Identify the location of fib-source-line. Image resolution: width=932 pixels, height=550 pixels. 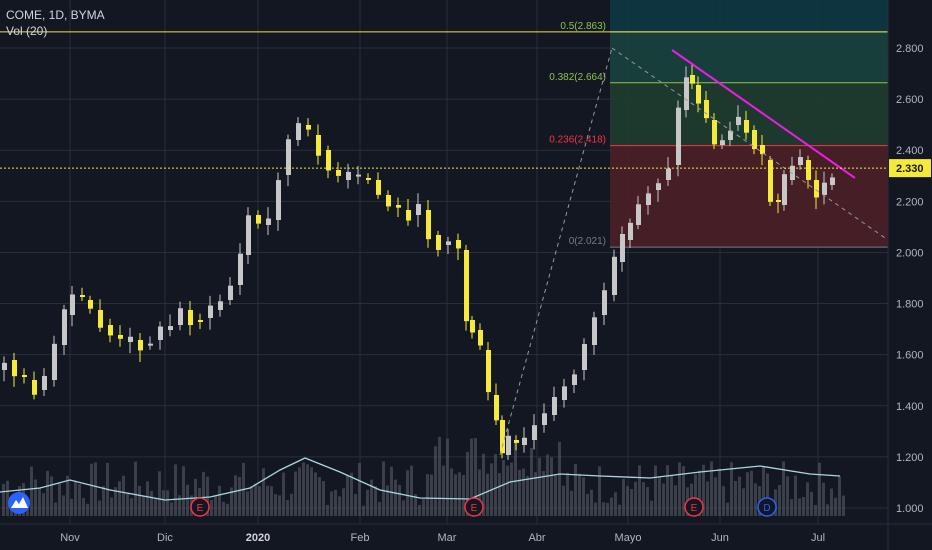
(556, 251).